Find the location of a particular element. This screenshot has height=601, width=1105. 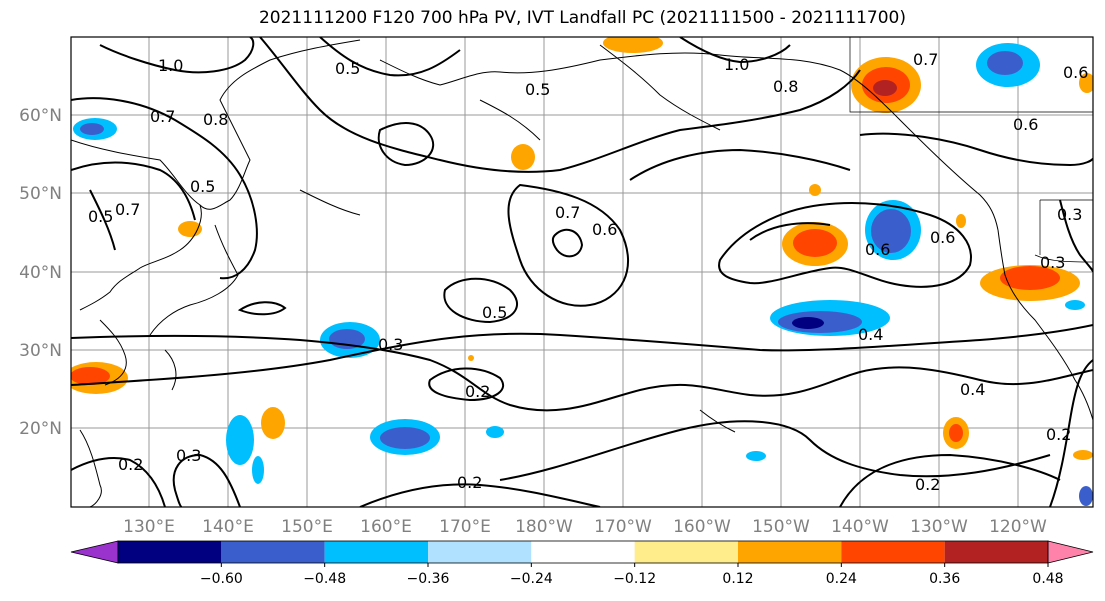

colorbar-extend-high is located at coordinates (1070, 552).